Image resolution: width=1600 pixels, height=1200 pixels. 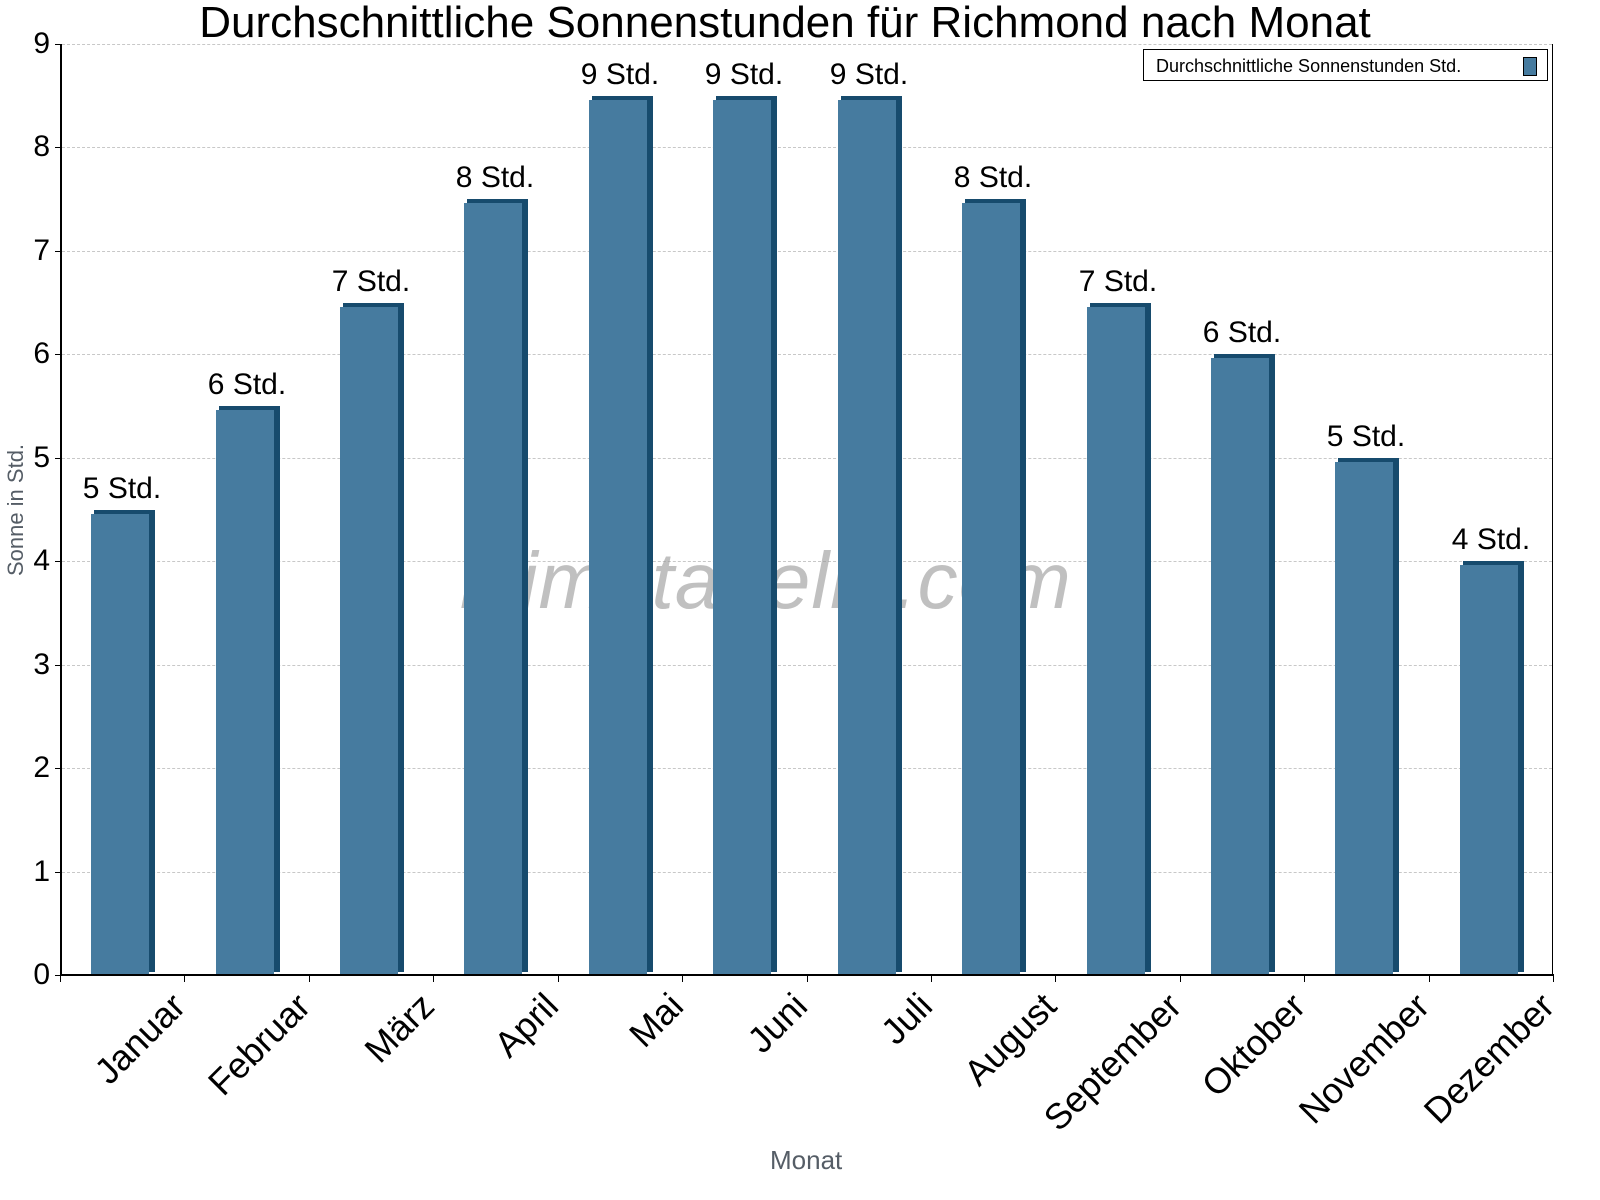 I want to click on legend: Durchschnittliche Sonnenstunden Std., so click(x=1345, y=65).